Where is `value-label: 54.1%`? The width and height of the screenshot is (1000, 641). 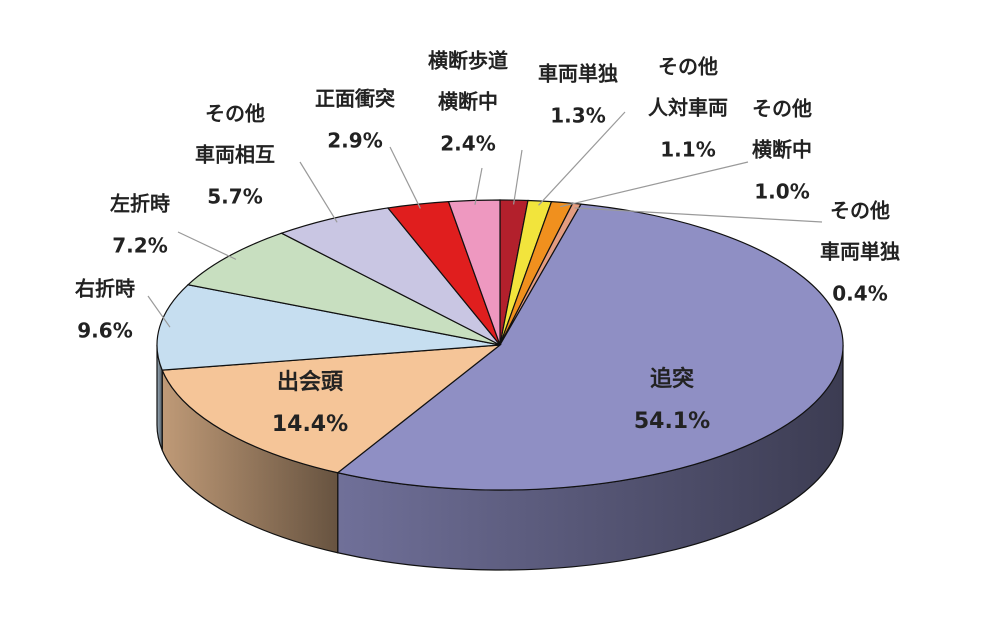 value-label: 54.1% is located at coordinates (672, 421).